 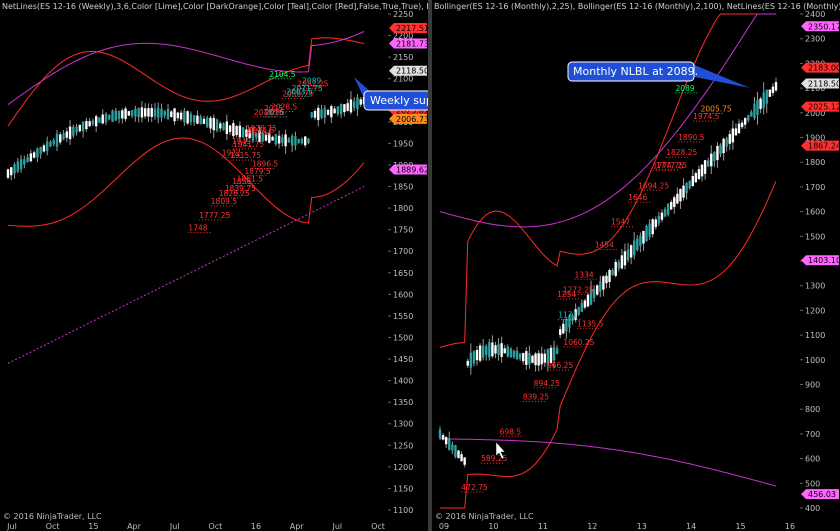 I want to click on price-tag-label: 1889.62, so click(x=412, y=169).